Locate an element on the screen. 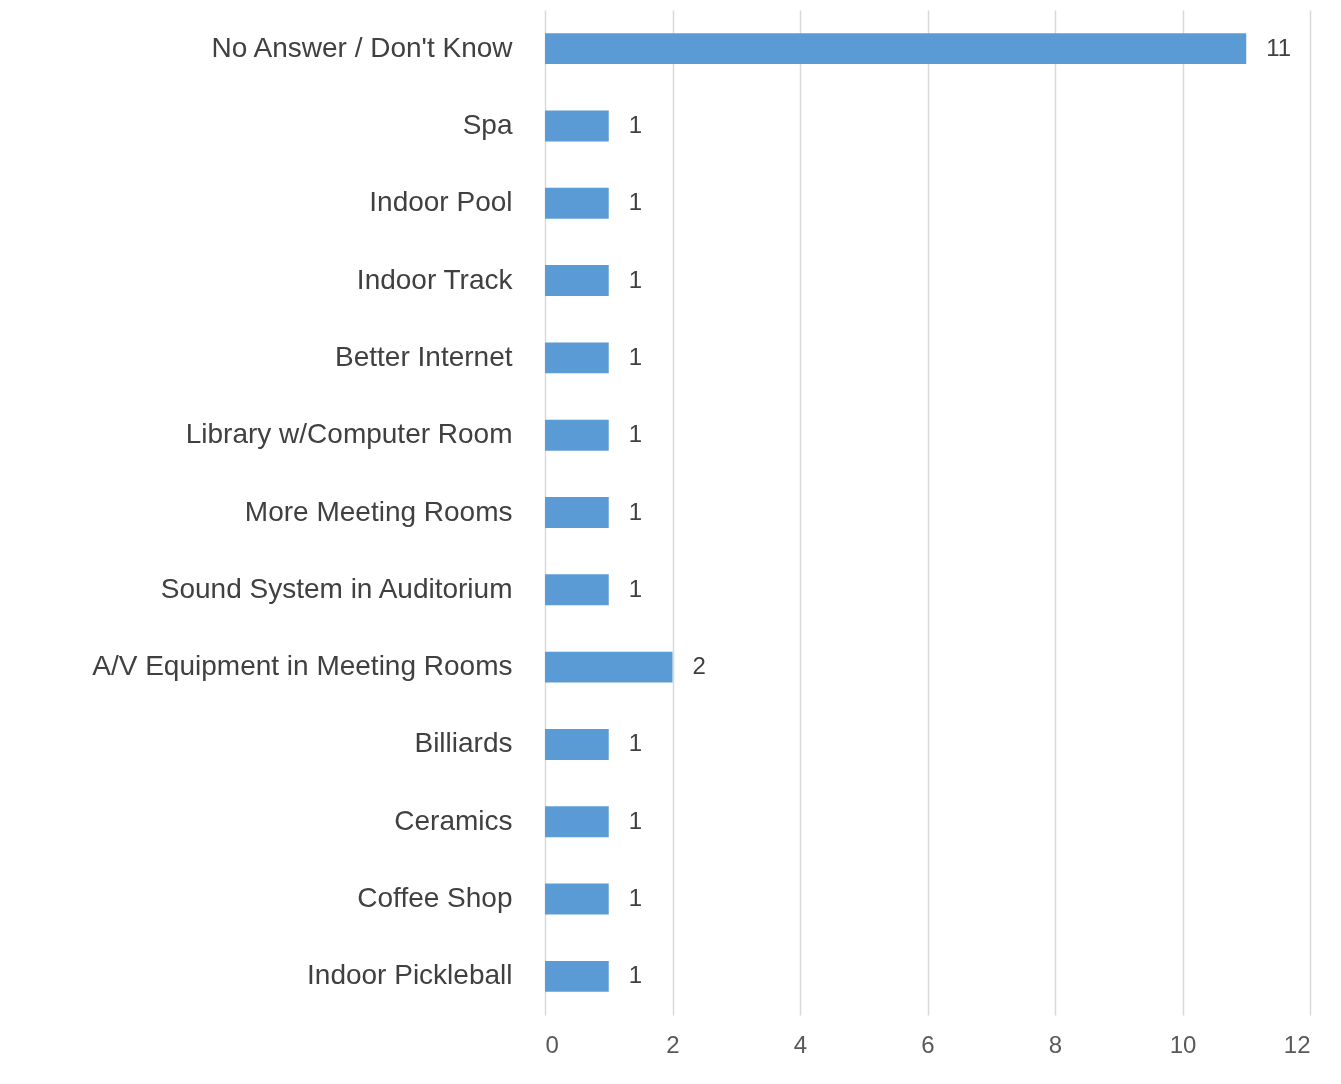 The height and width of the screenshot is (1084, 1341). y-tick-label: No Answer / Don't Know is located at coordinates (362, 47).